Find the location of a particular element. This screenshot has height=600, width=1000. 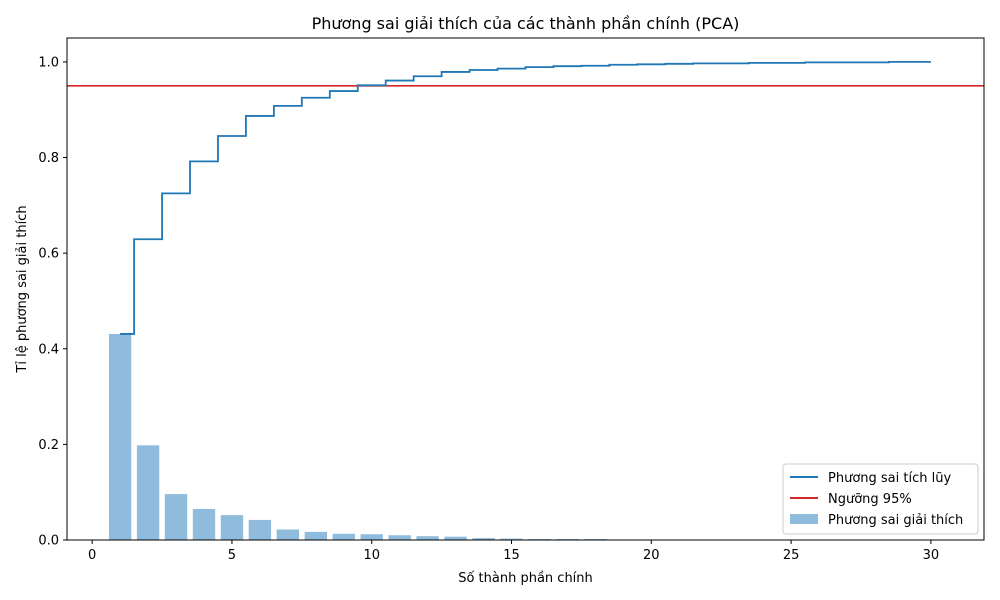

y-tick-label: 0.6 is located at coordinates (48, 254).